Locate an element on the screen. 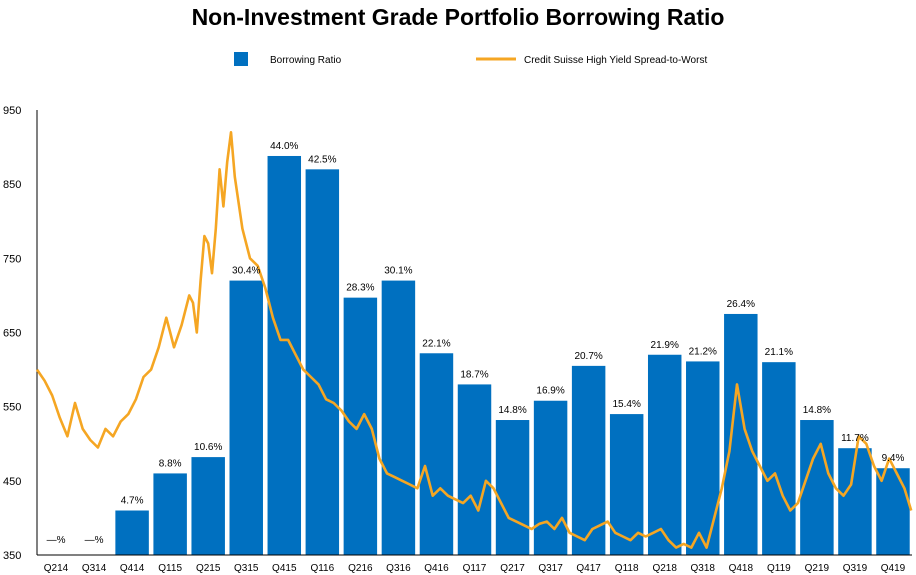 The width and height of the screenshot is (916, 575). bar-Q417 is located at coordinates (588, 460).